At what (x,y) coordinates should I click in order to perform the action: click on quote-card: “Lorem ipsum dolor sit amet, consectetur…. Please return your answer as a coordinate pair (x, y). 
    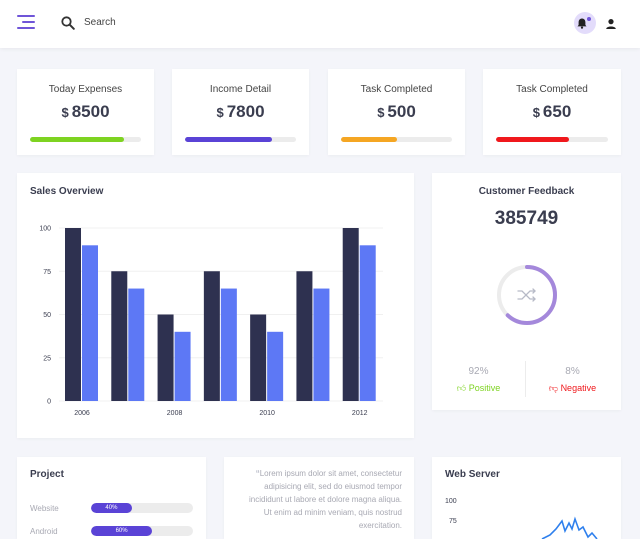
    Looking at the image, I should click on (319, 498).